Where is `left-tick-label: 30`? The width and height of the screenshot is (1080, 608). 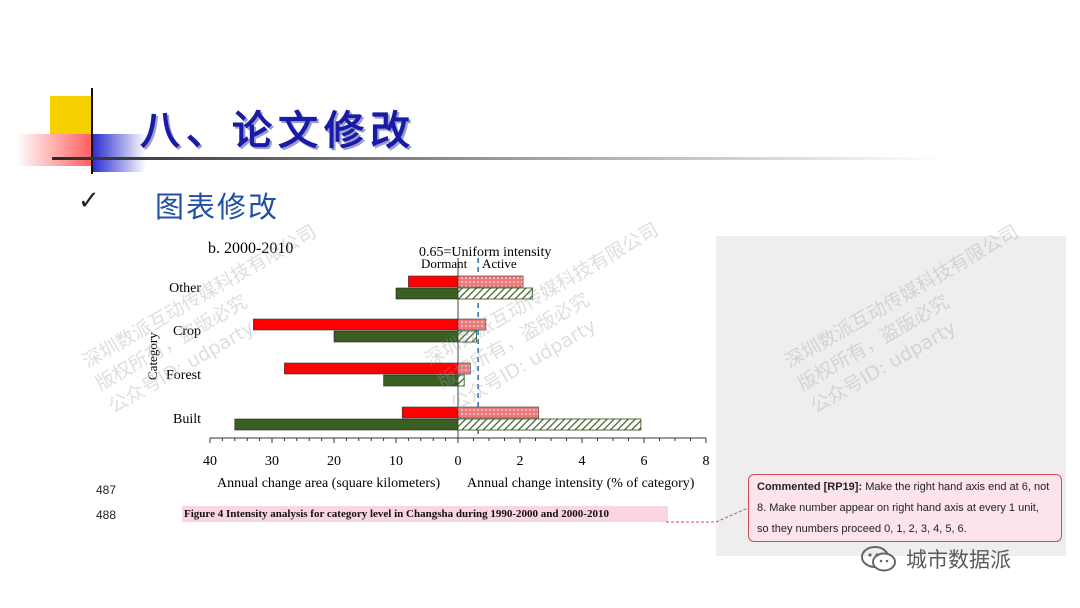
left-tick-label: 30 is located at coordinates (272, 461).